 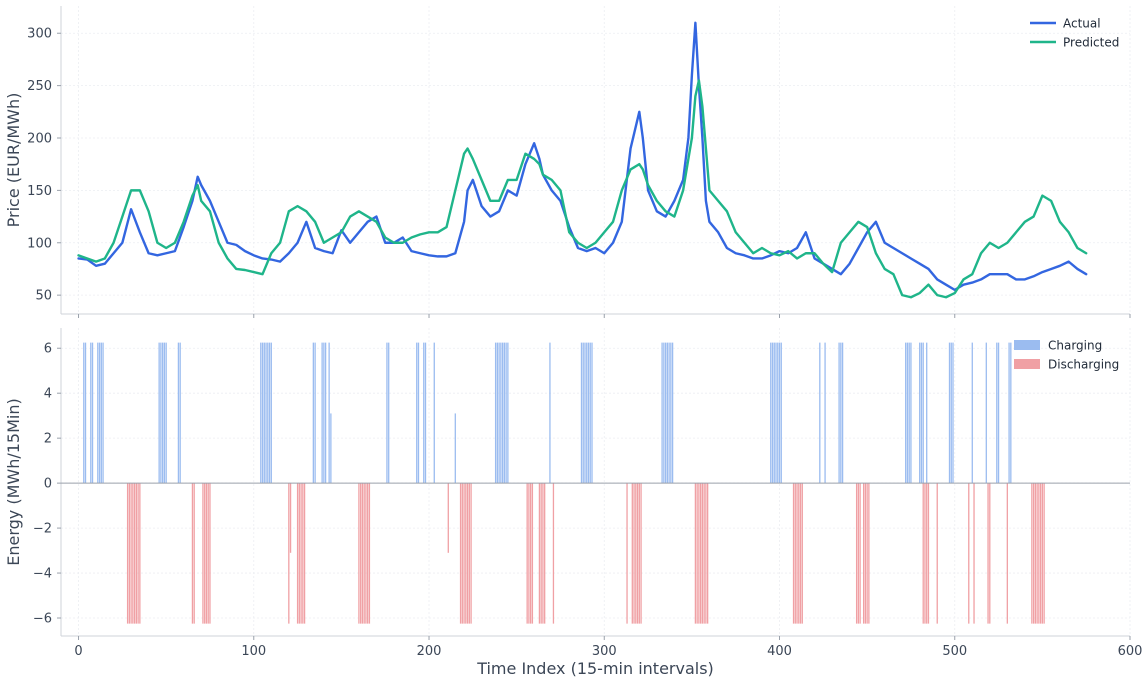 What do you see at coordinates (13, 160) in the screenshot?
I see `price-y-axis-title: Price (EUR/MWh)` at bounding box center [13, 160].